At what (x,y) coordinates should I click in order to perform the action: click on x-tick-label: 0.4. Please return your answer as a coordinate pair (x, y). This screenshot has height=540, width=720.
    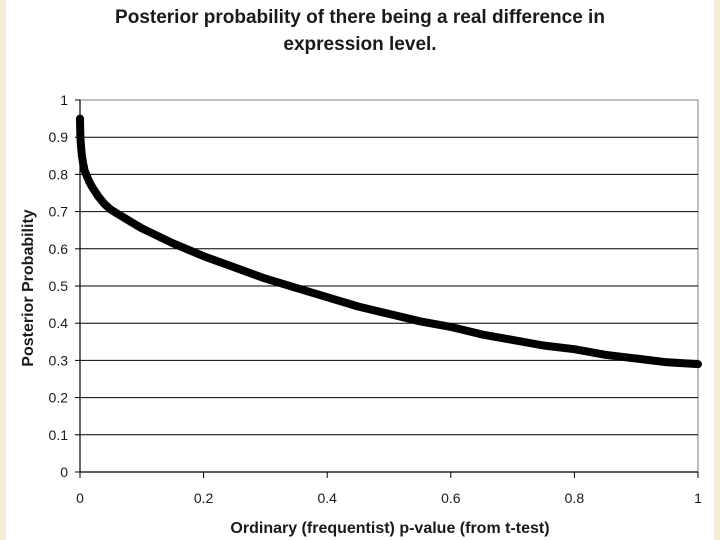
    Looking at the image, I should click on (327, 498).